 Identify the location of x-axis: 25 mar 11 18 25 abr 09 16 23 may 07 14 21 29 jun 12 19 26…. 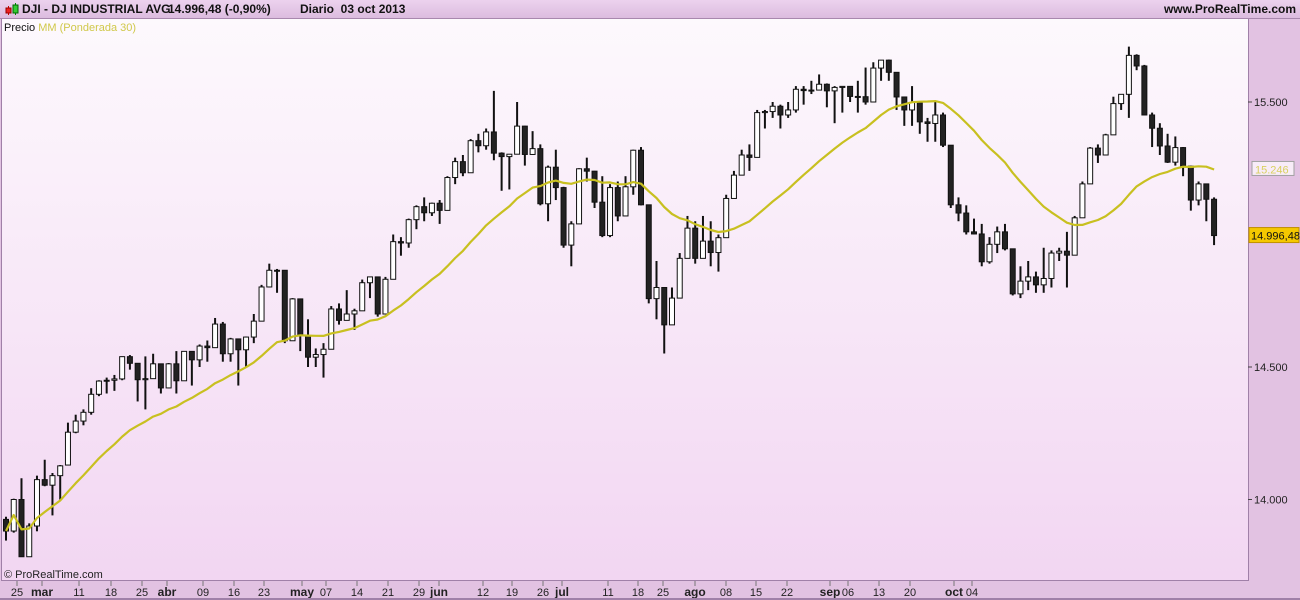
(494, 590).